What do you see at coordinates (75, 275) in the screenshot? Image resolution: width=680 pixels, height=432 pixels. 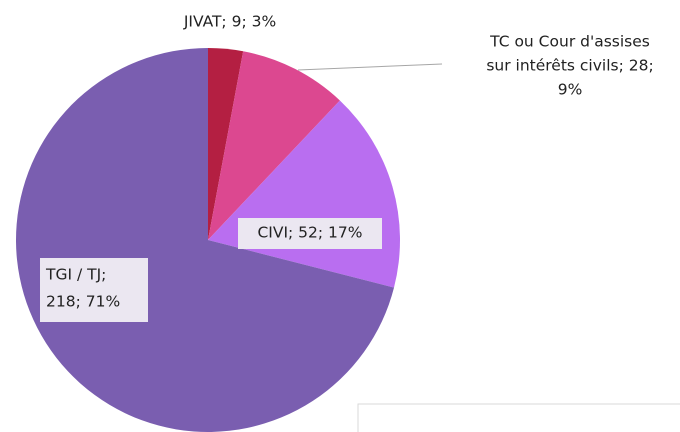 I see `data-label: TGI / TJ;` at bounding box center [75, 275].